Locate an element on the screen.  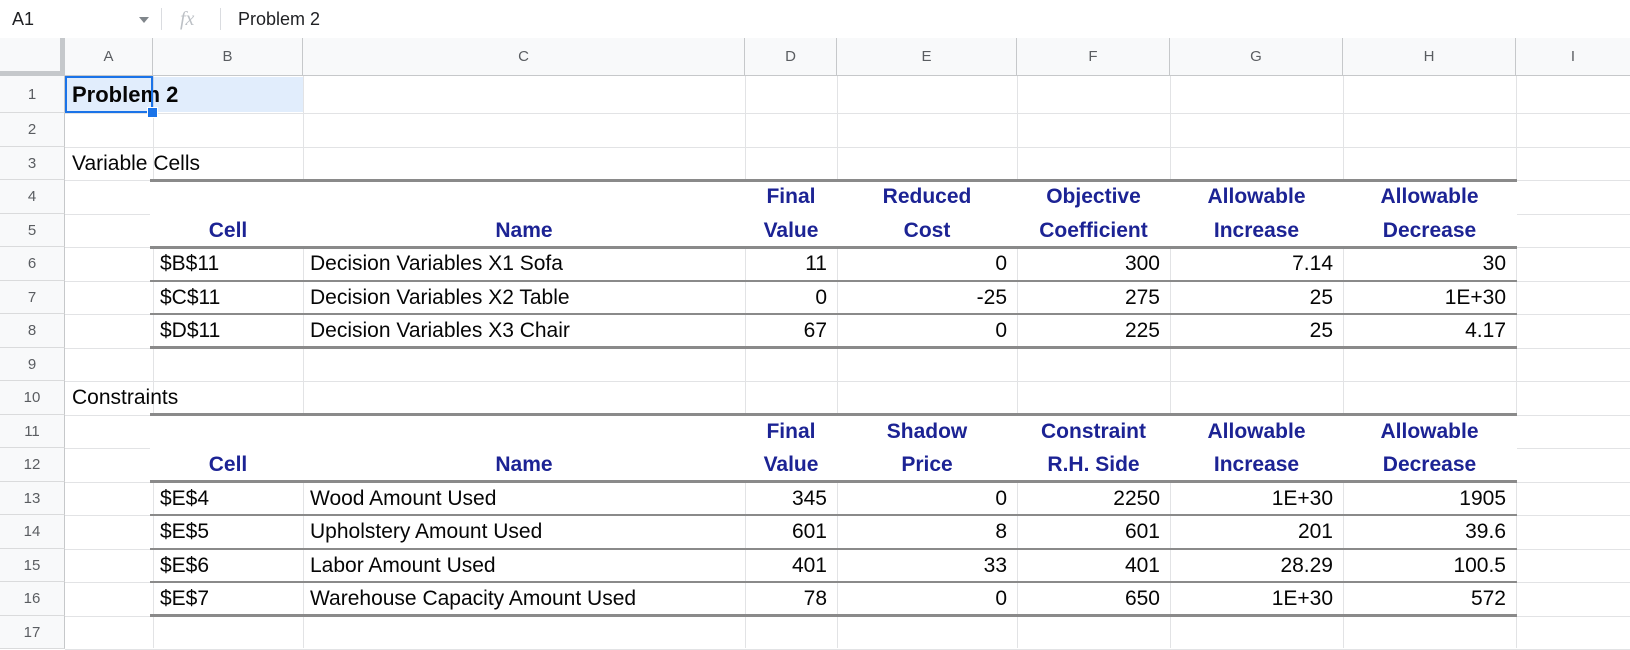
cell-D7: 0 is located at coordinates (821, 297).